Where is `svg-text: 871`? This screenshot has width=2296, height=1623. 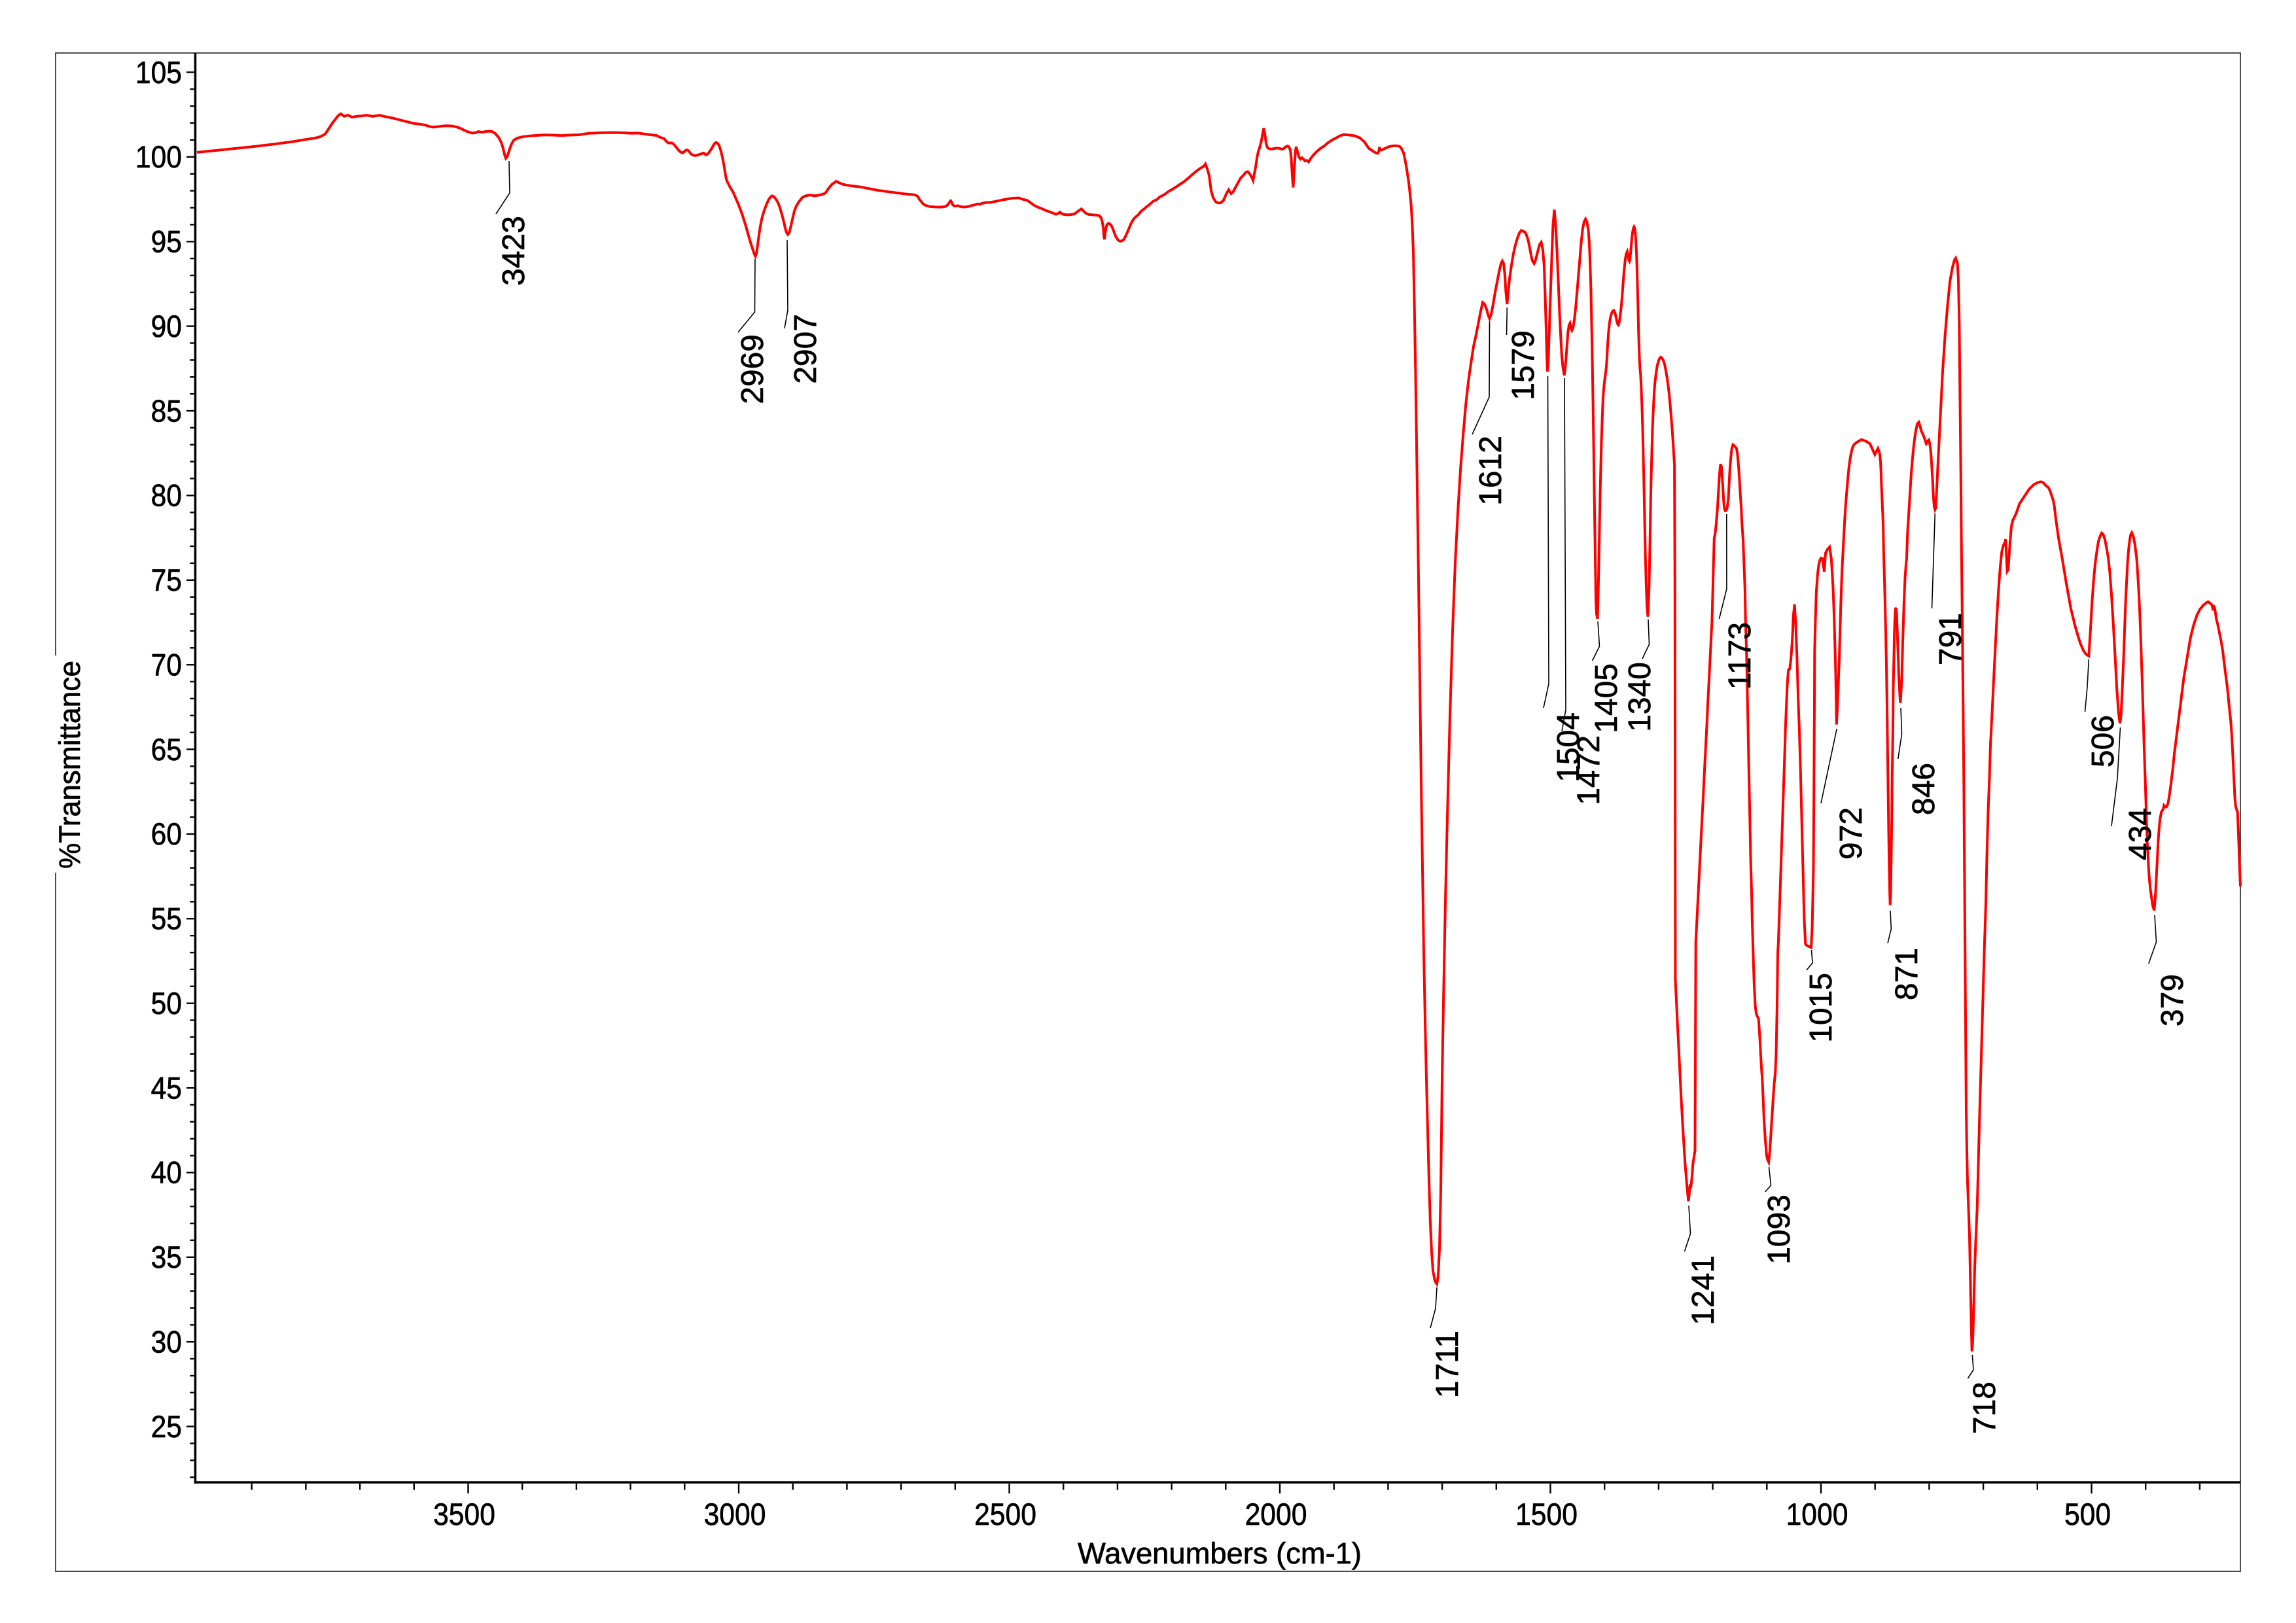 svg-text: 871 is located at coordinates (1907, 974).